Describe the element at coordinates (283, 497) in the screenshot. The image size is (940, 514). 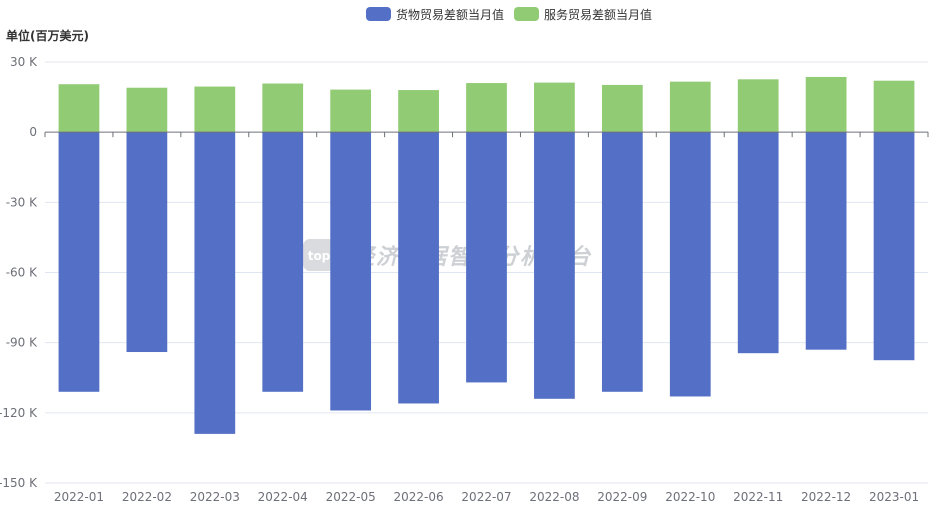
I see `x-tick-label: 2022-04` at that location.